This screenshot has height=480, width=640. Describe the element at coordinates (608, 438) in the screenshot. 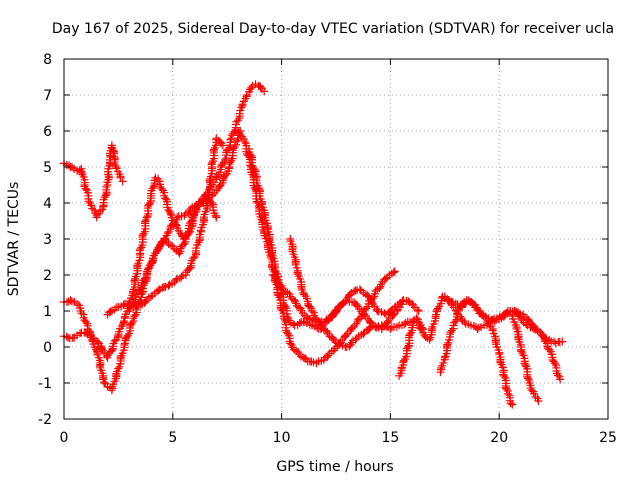

I see `x-tick-label: 25` at that location.